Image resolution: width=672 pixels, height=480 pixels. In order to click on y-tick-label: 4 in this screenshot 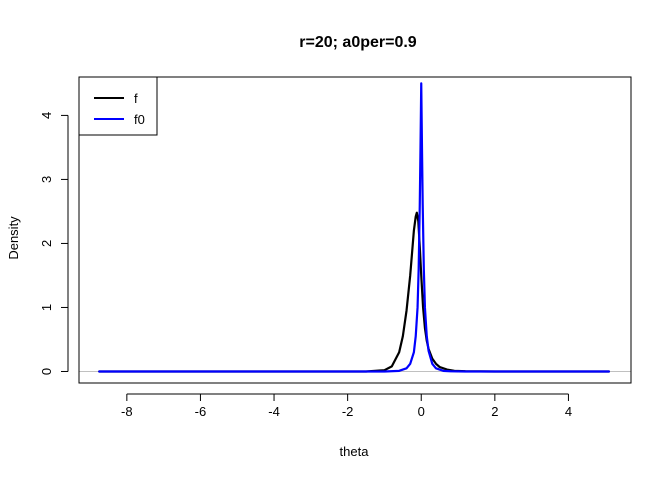, I will do `click(46, 115)`.